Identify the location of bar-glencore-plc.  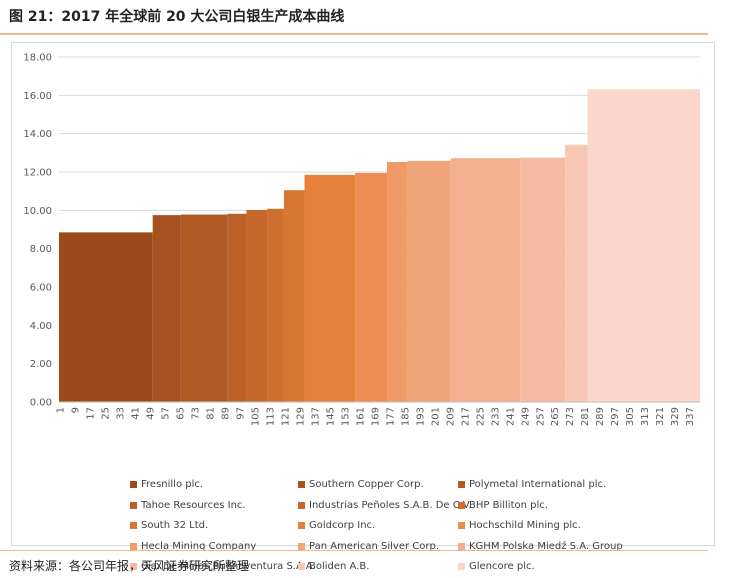
(643, 245).